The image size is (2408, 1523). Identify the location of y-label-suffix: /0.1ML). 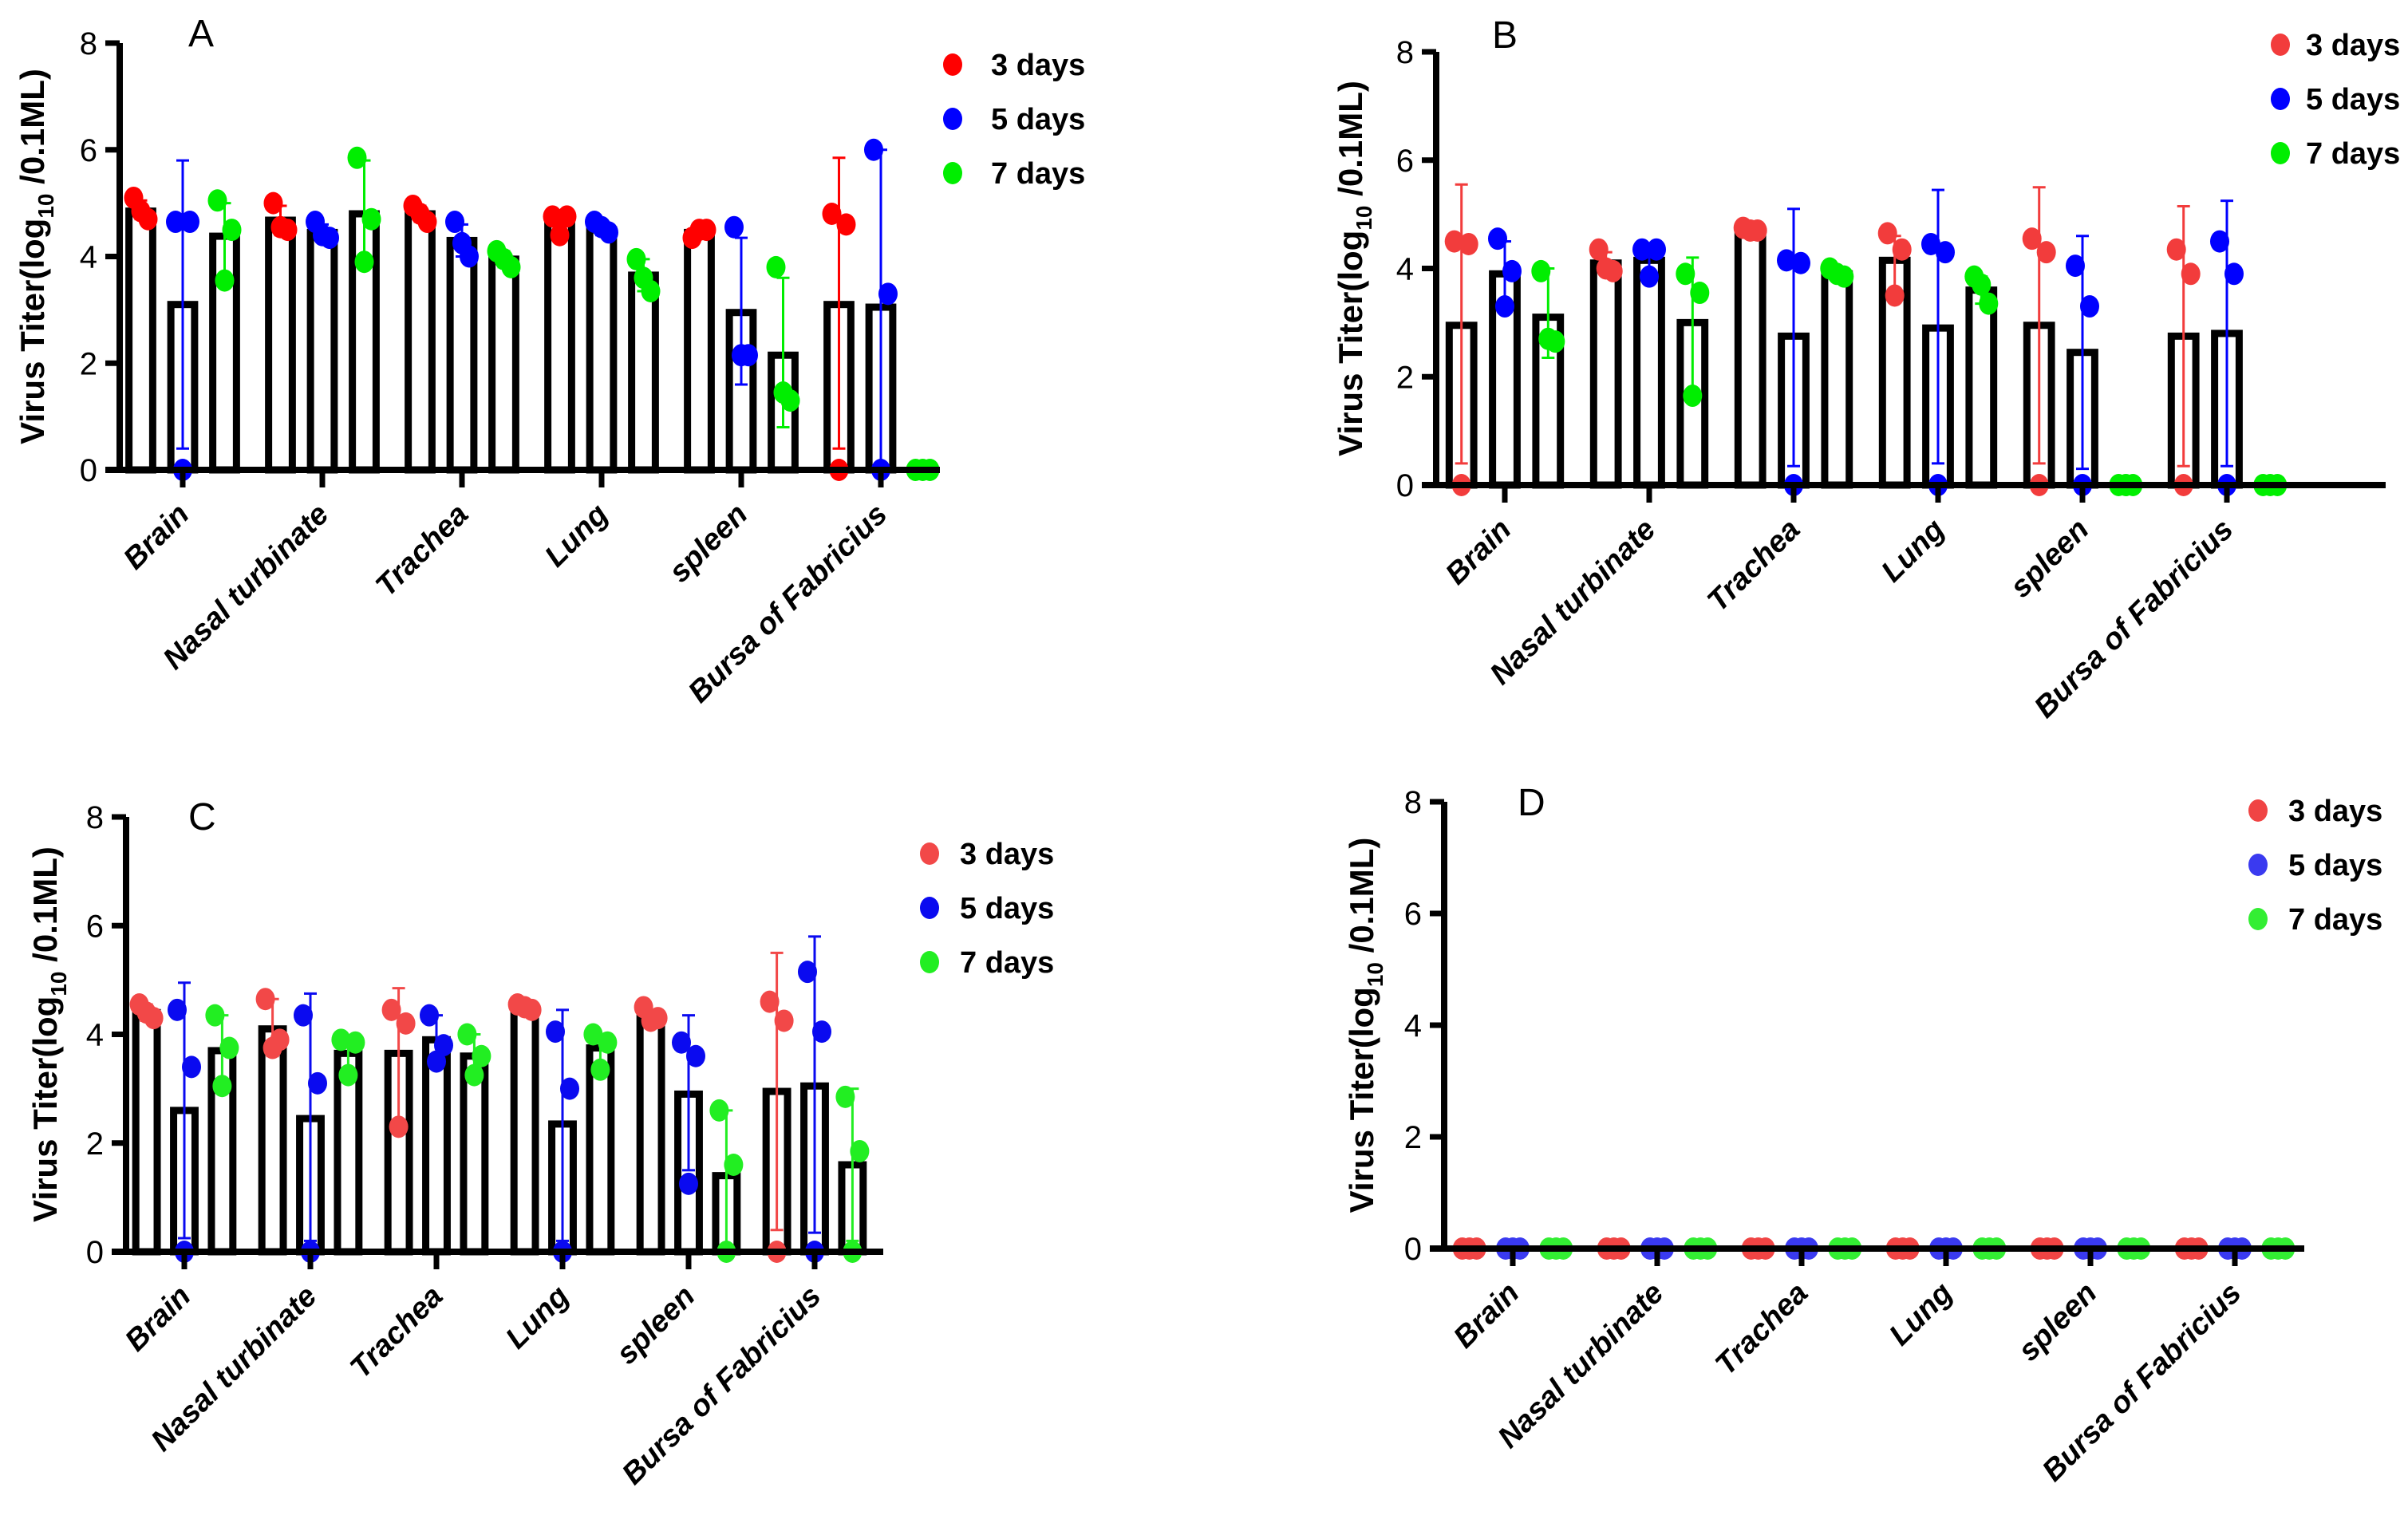
(1350, 143).